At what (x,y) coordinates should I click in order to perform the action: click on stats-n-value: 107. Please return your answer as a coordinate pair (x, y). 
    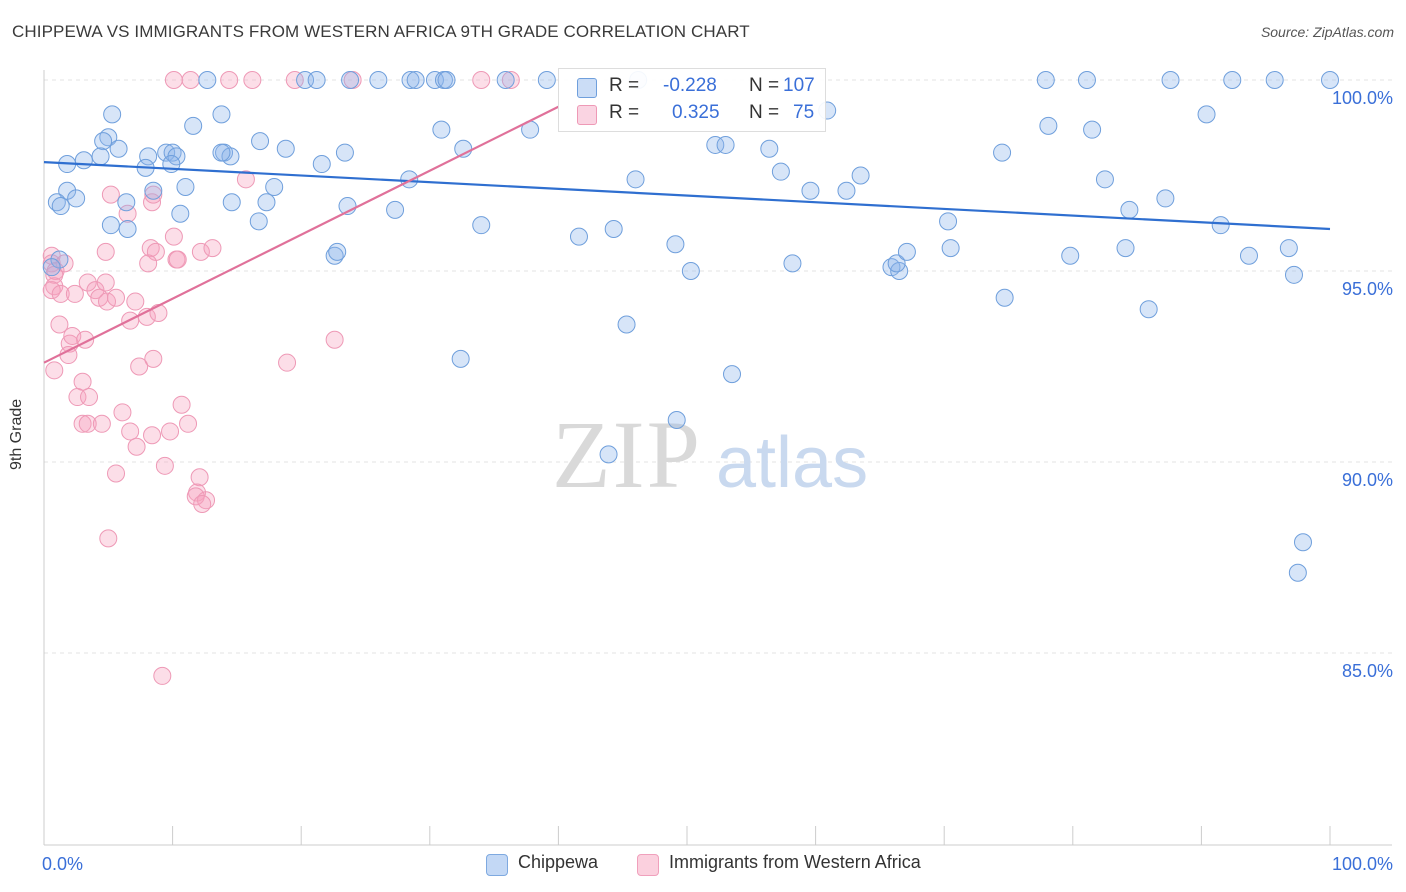
    Looking at the image, I should click on (799, 85).